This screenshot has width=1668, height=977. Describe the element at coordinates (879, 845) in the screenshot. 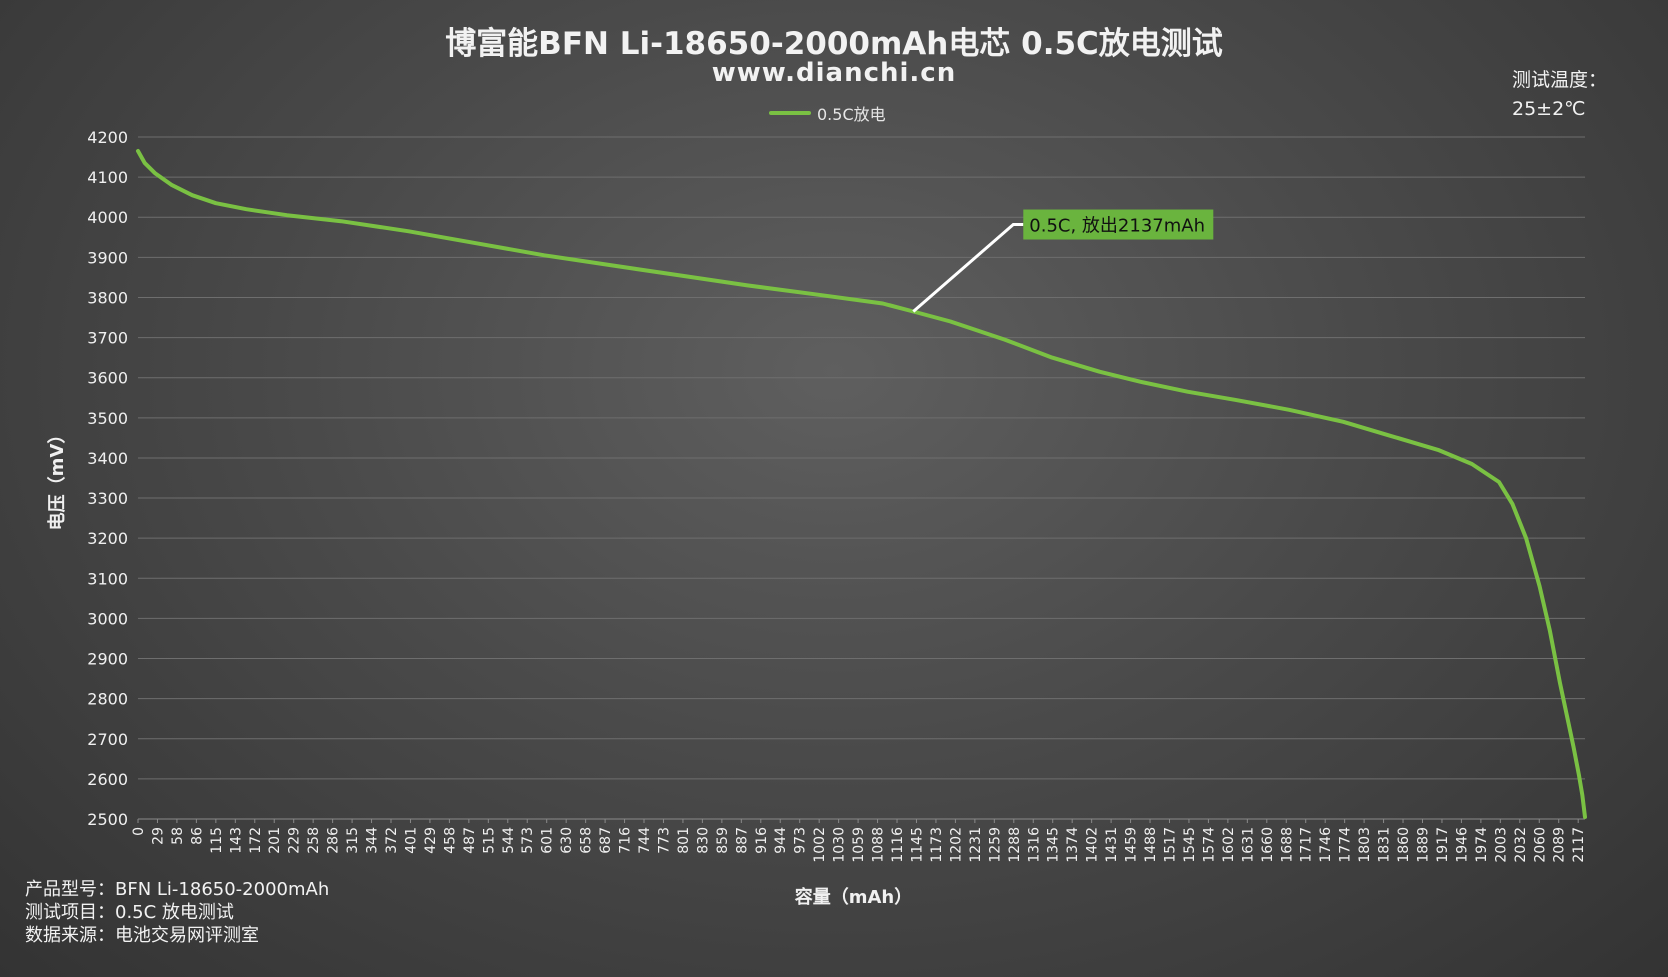

I see `x-tick-label: 1088` at that location.